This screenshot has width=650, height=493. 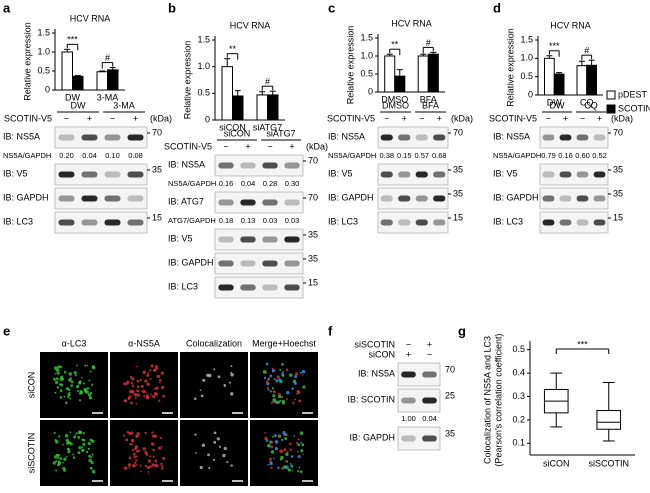 What do you see at coordinates (386, 155) in the screenshot?
I see `ratio-value: 0.38` at bounding box center [386, 155].